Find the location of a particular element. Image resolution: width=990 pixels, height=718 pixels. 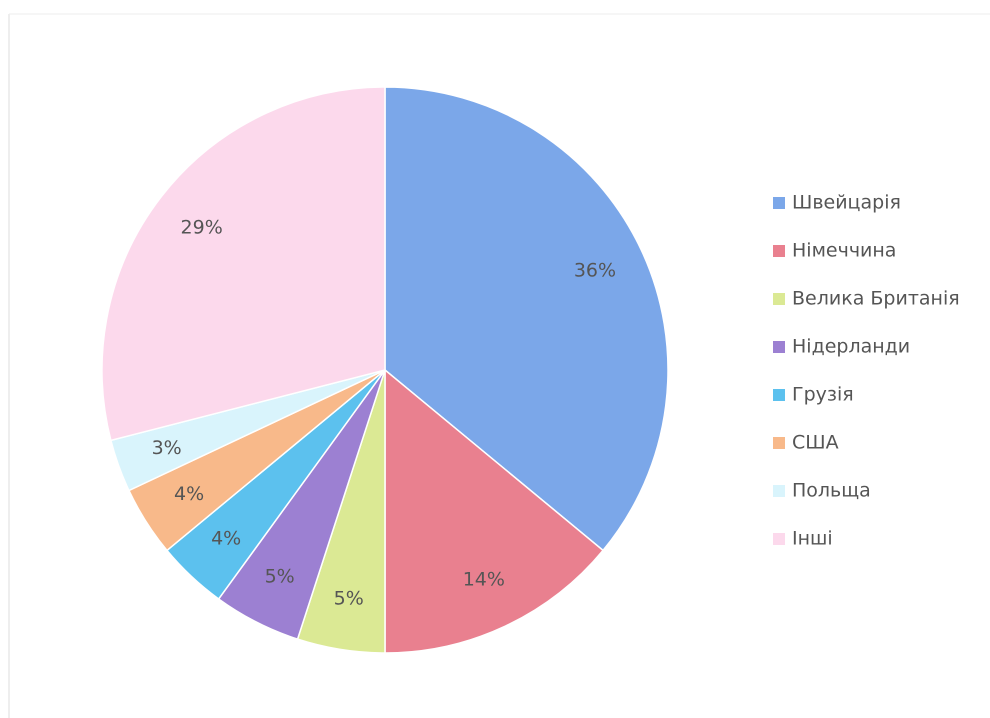

legend-label: Інші is located at coordinates (812, 539).